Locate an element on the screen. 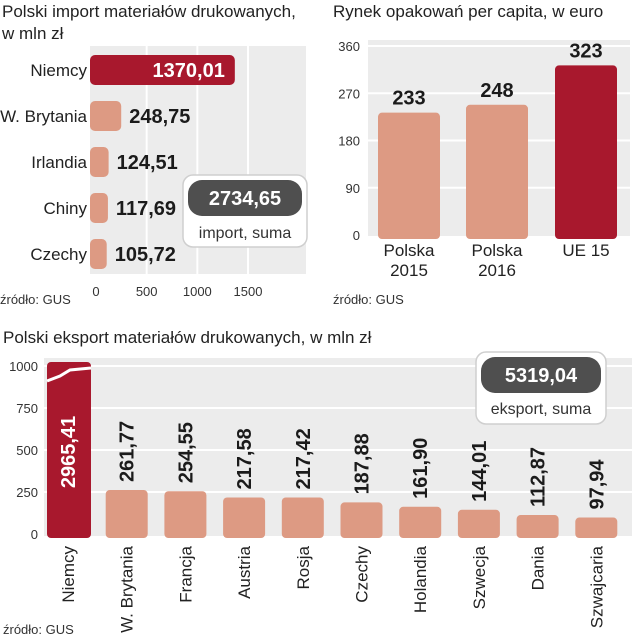 Image resolution: width=632 pixels, height=640 pixels. export-value-label: 187,88 is located at coordinates (363, 463).